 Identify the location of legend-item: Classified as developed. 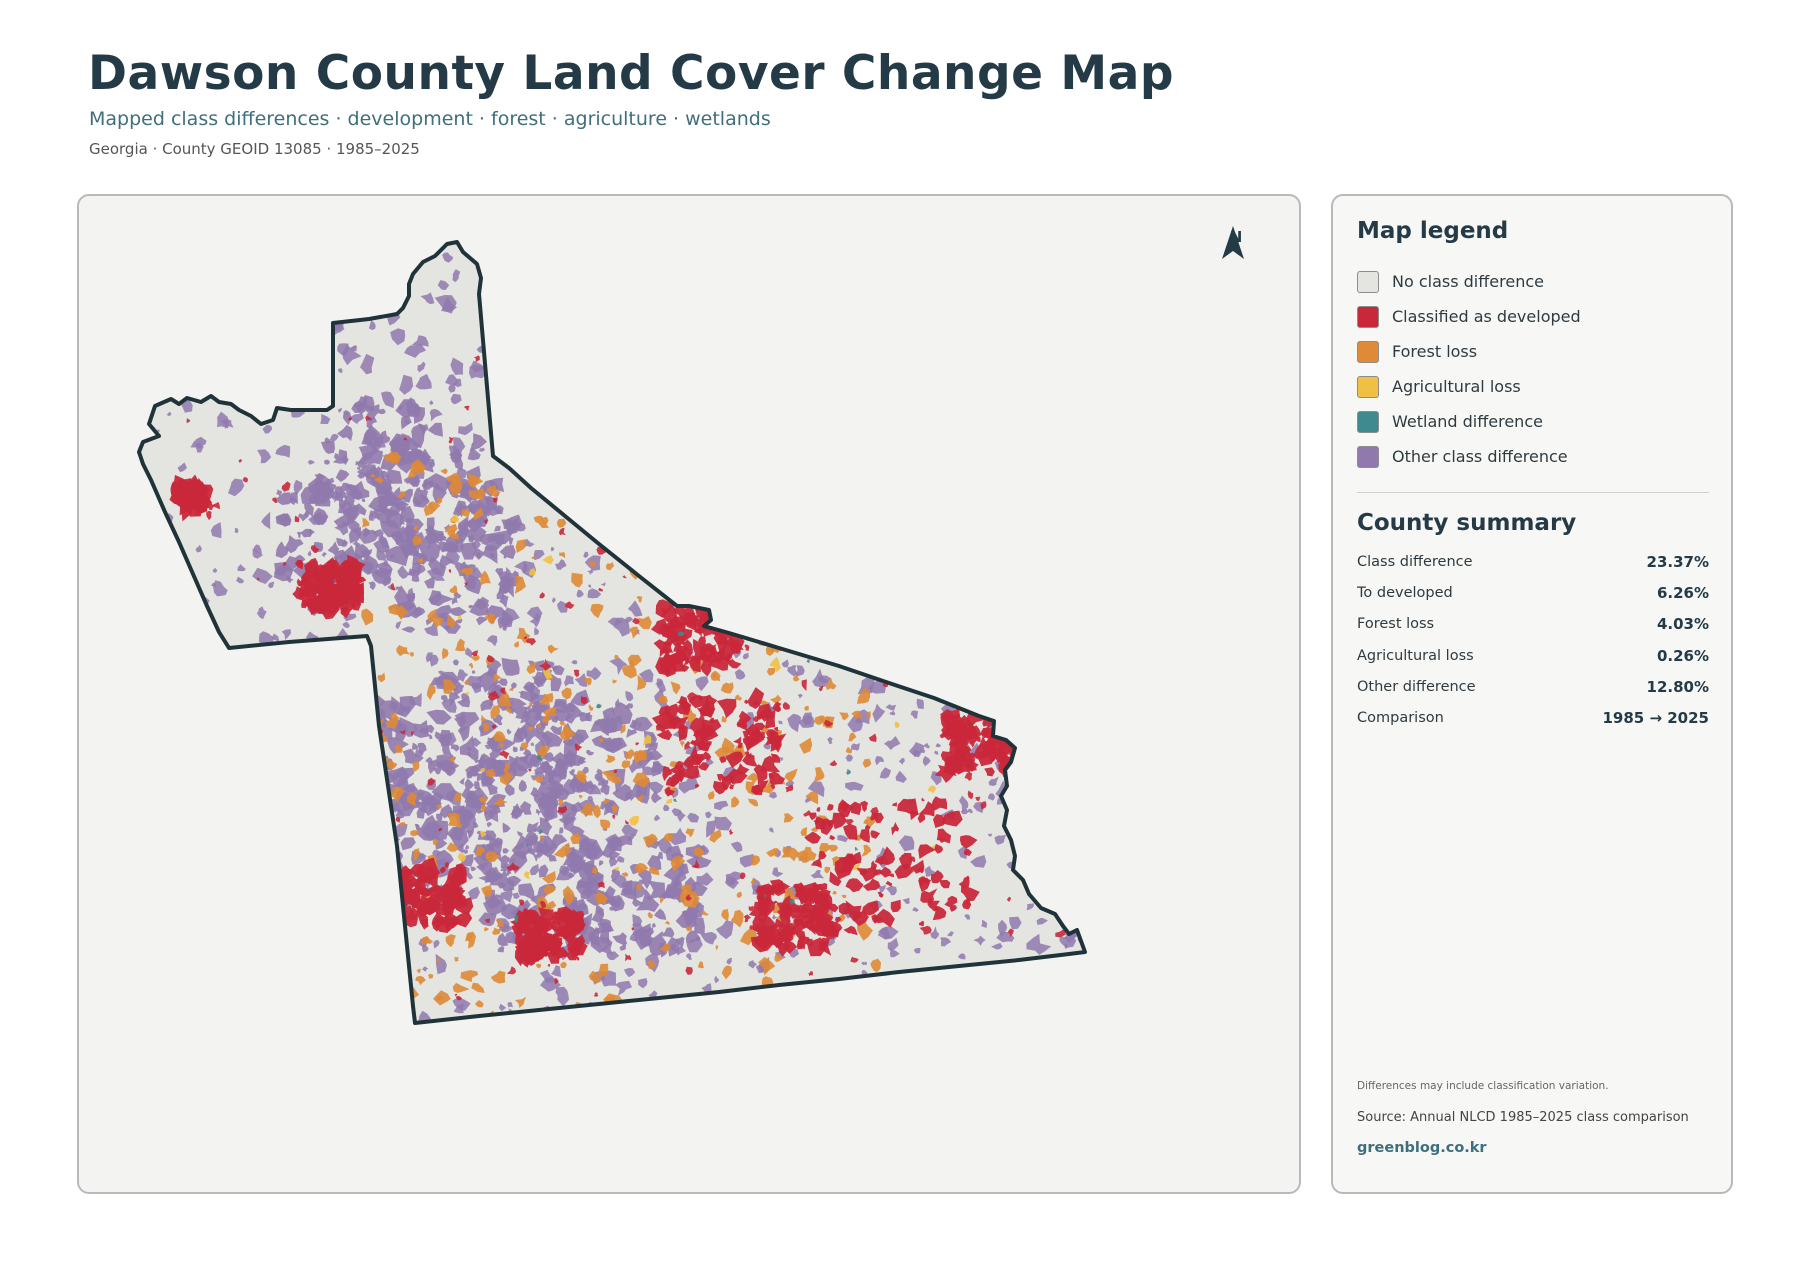
(1532, 316).